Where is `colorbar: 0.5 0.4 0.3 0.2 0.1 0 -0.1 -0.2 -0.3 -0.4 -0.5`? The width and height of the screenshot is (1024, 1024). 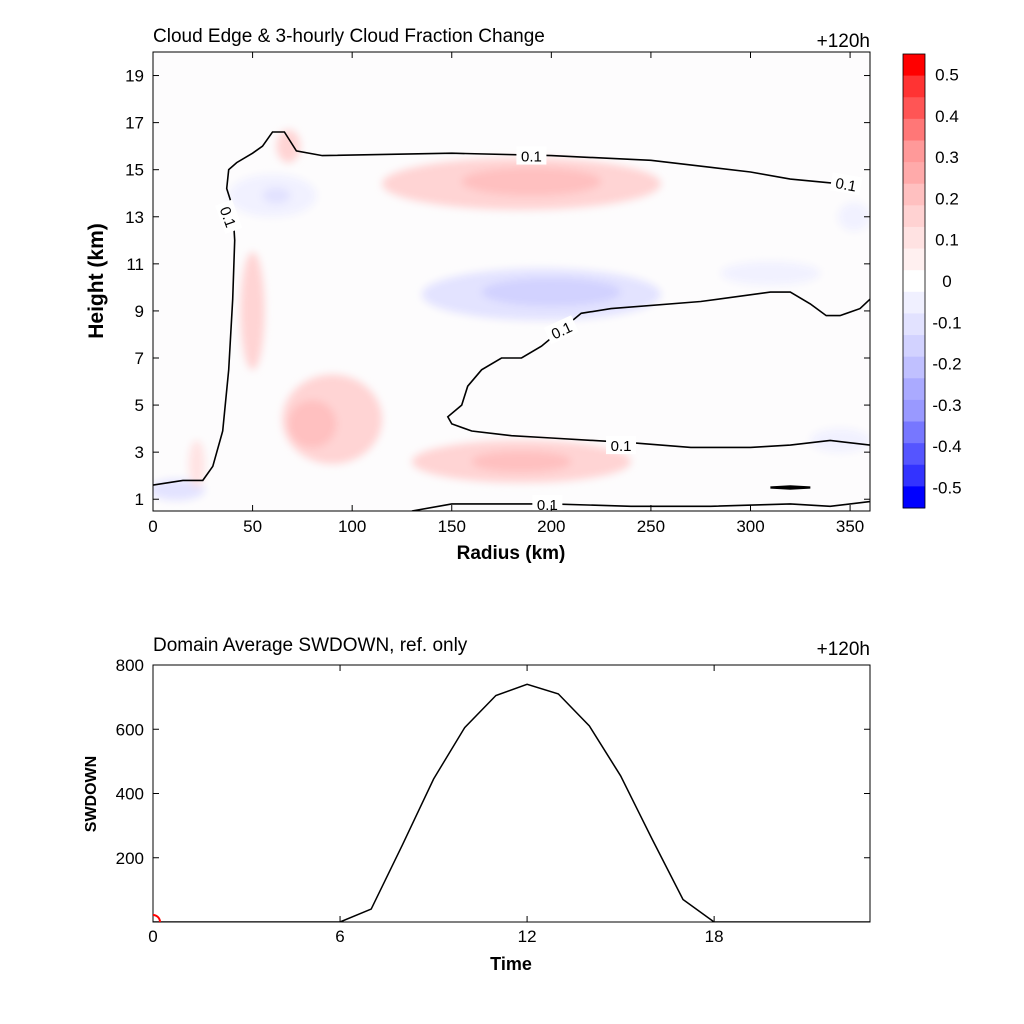 colorbar: 0.5 0.4 0.3 0.2 0.1 0 -0.1 -0.2 -0.3 -0.4 -0.5 is located at coordinates (932, 281).